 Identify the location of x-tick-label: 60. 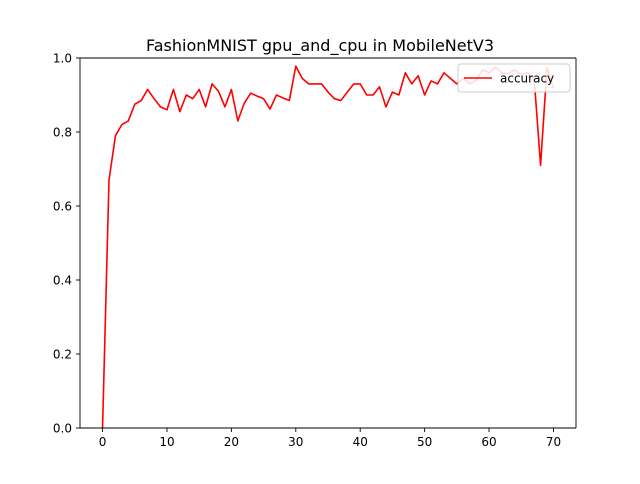
(488, 442).